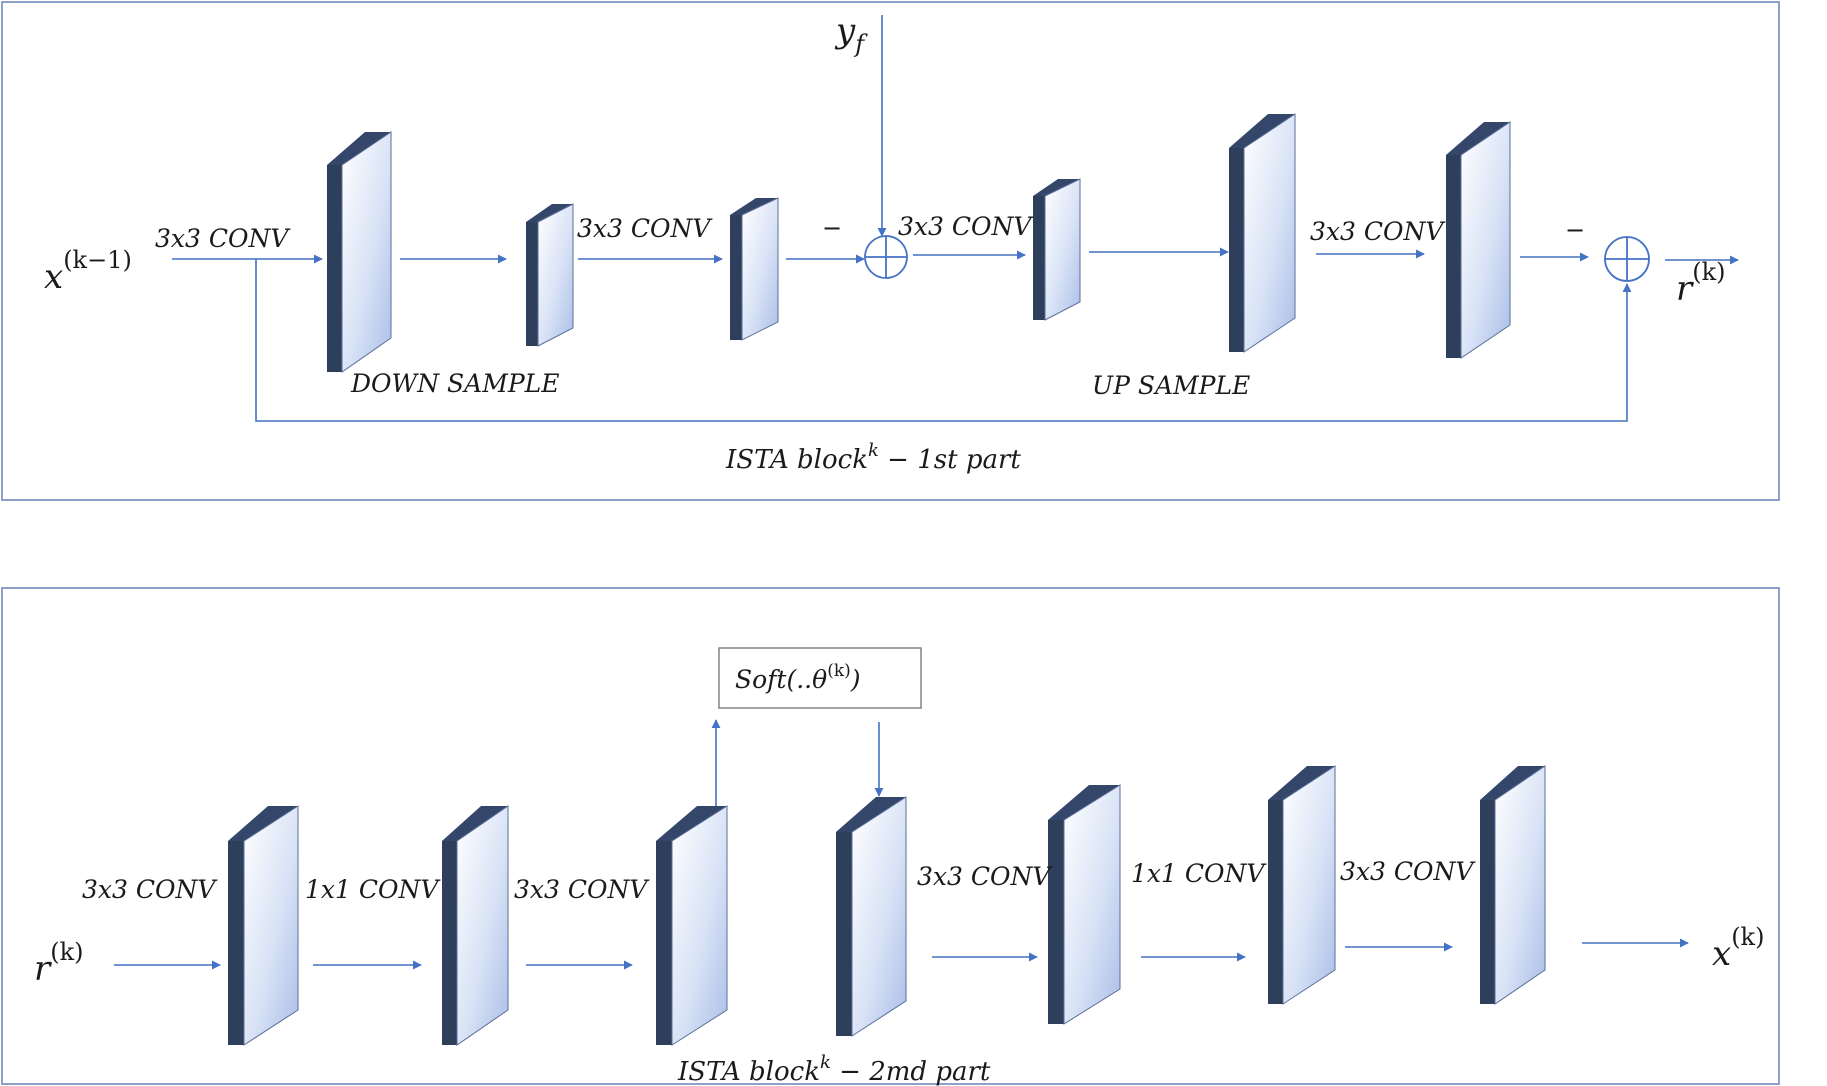  I want to click on soft-threshold-box, so click(820, 678).